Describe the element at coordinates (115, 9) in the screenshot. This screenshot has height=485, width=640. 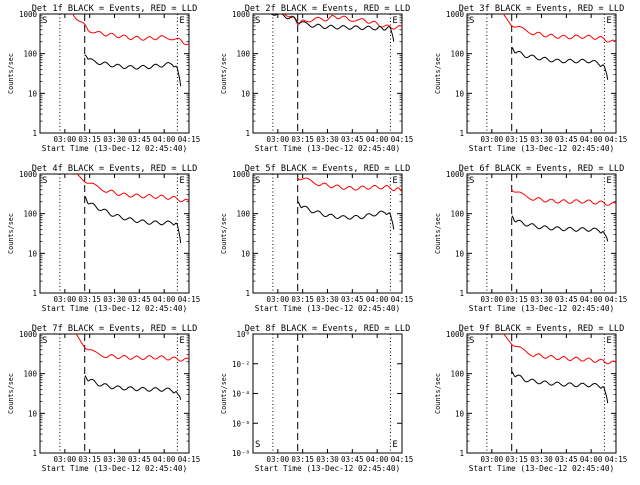
I see `panel-title: Det 1f BLACK = Events, RED = LLD` at that location.